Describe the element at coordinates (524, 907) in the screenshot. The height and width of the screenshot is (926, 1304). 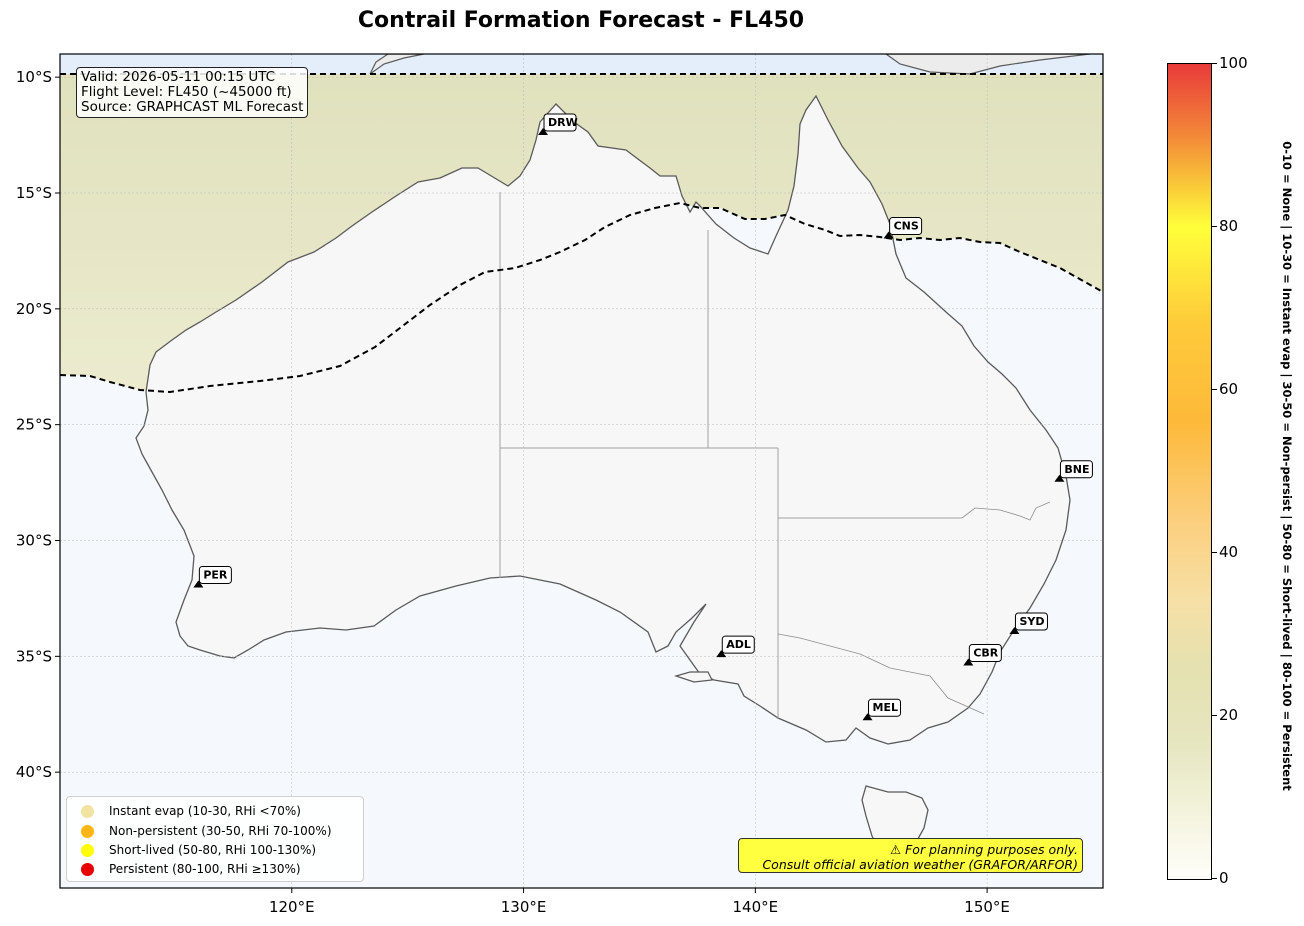
I see `lon-tick-label: 130°E` at that location.